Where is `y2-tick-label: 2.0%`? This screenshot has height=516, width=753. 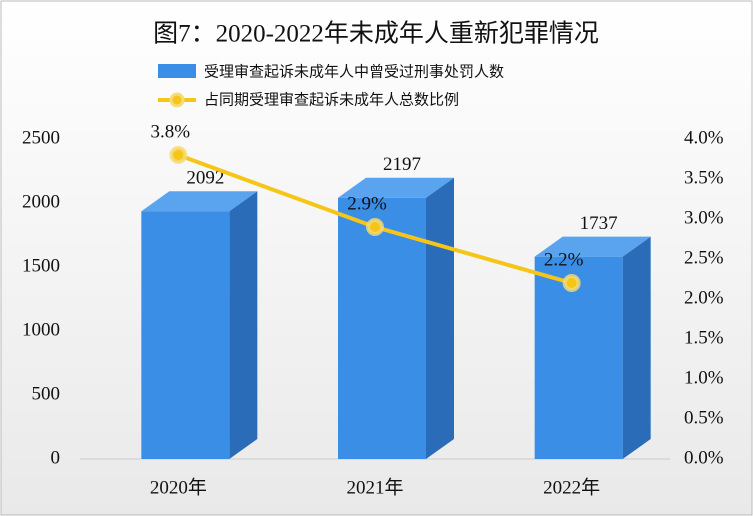 y2-tick-label: 2.0% is located at coordinates (704, 297).